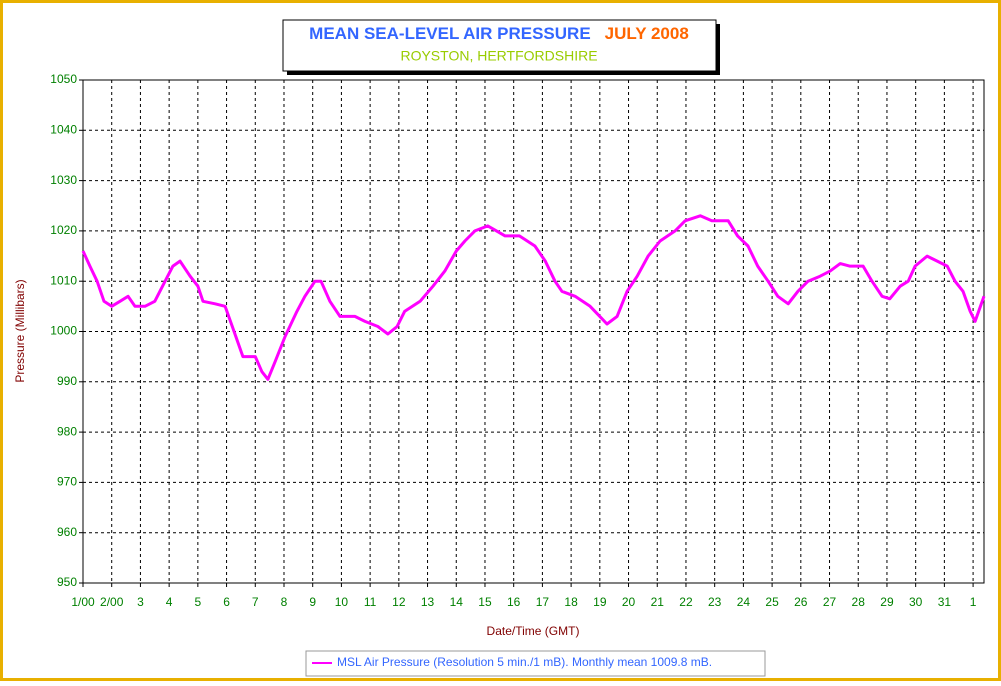 The height and width of the screenshot is (686, 1001). What do you see at coordinates (63, 180) in the screenshot?
I see `y-tick-label: 1030` at bounding box center [63, 180].